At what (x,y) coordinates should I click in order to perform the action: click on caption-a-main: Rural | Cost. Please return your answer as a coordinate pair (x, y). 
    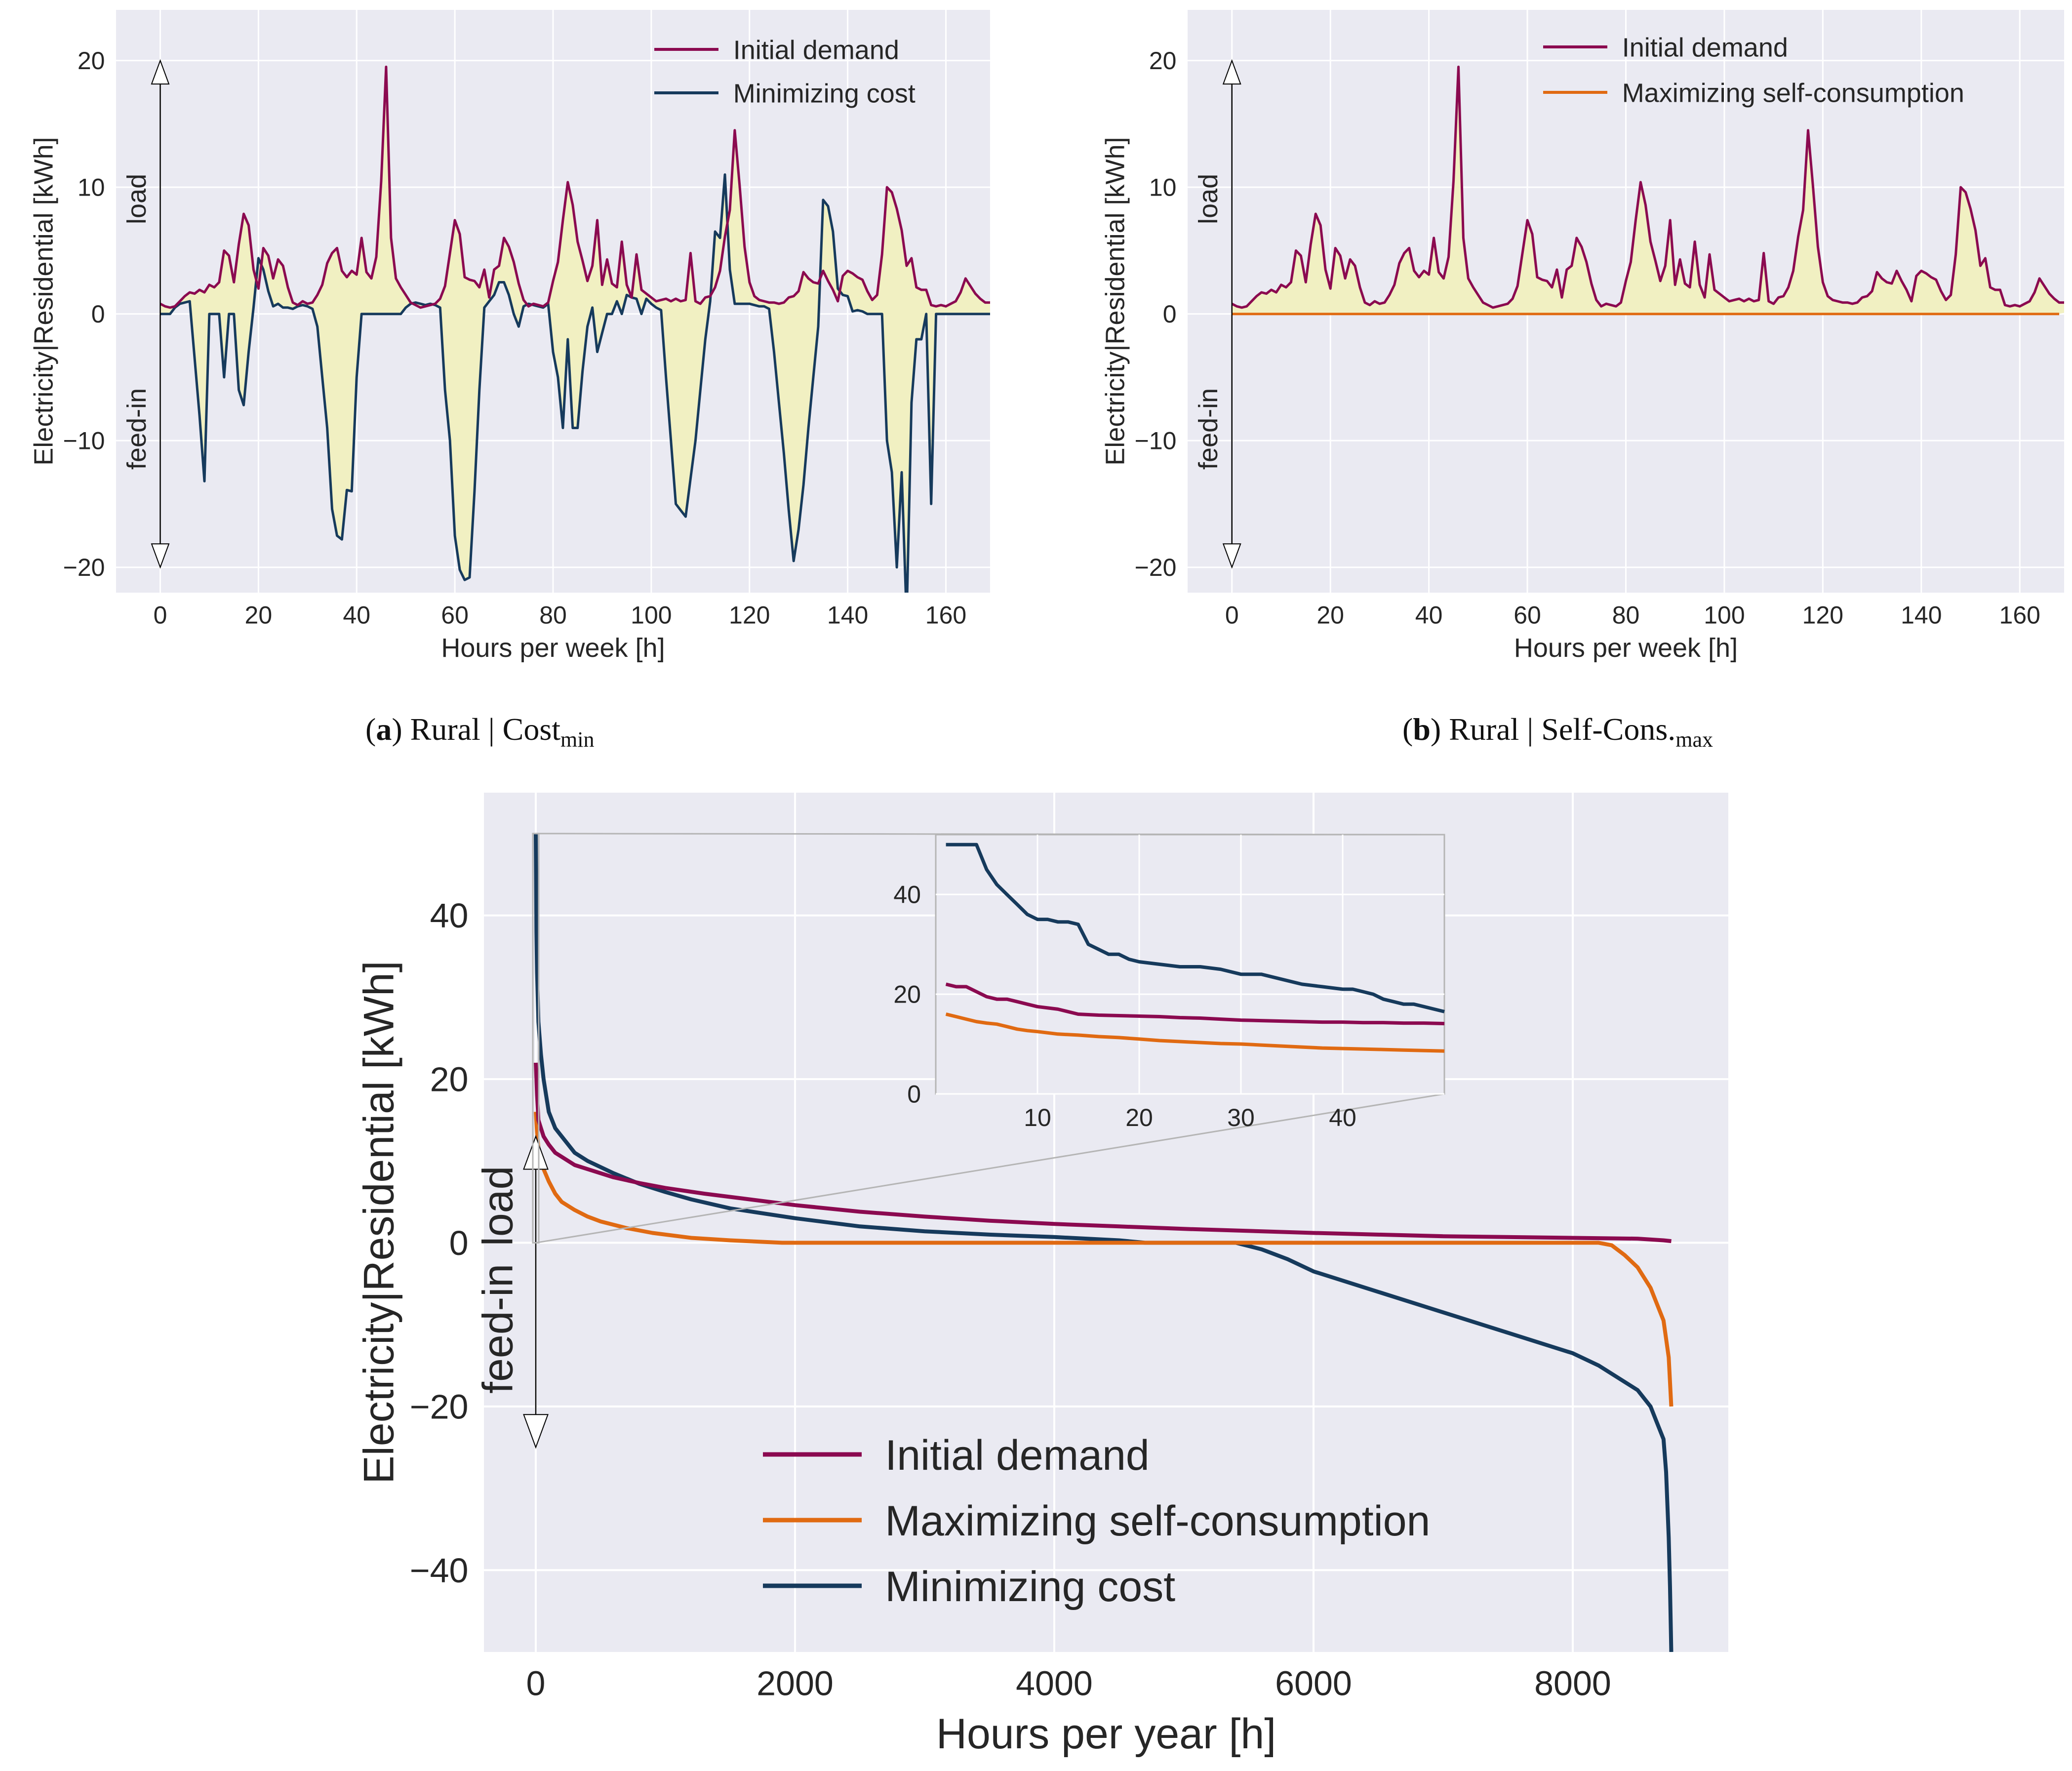
    Looking at the image, I should click on (485, 729).